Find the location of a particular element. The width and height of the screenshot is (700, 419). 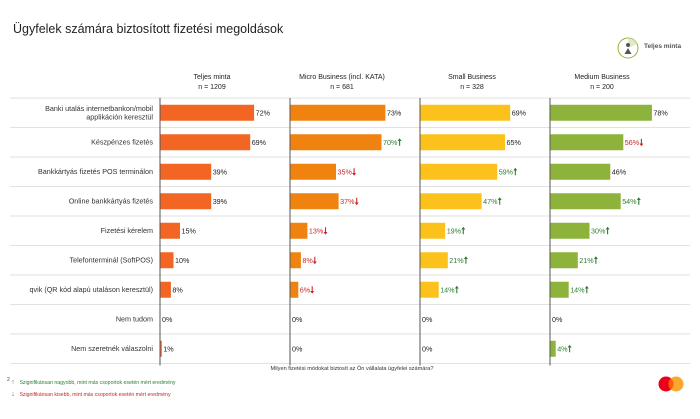

data-label: 59% is located at coordinates (506, 171).